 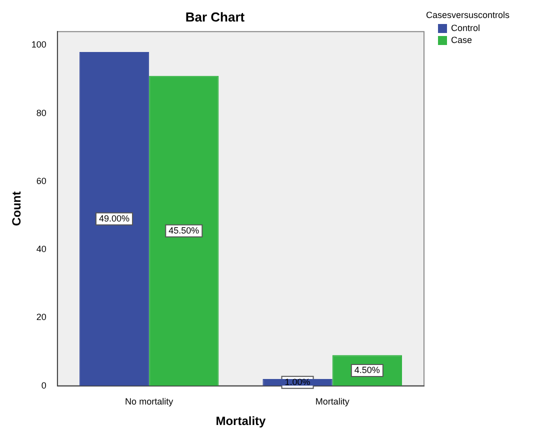 I want to click on legend-title: Casesversuscontrols, so click(x=468, y=15).